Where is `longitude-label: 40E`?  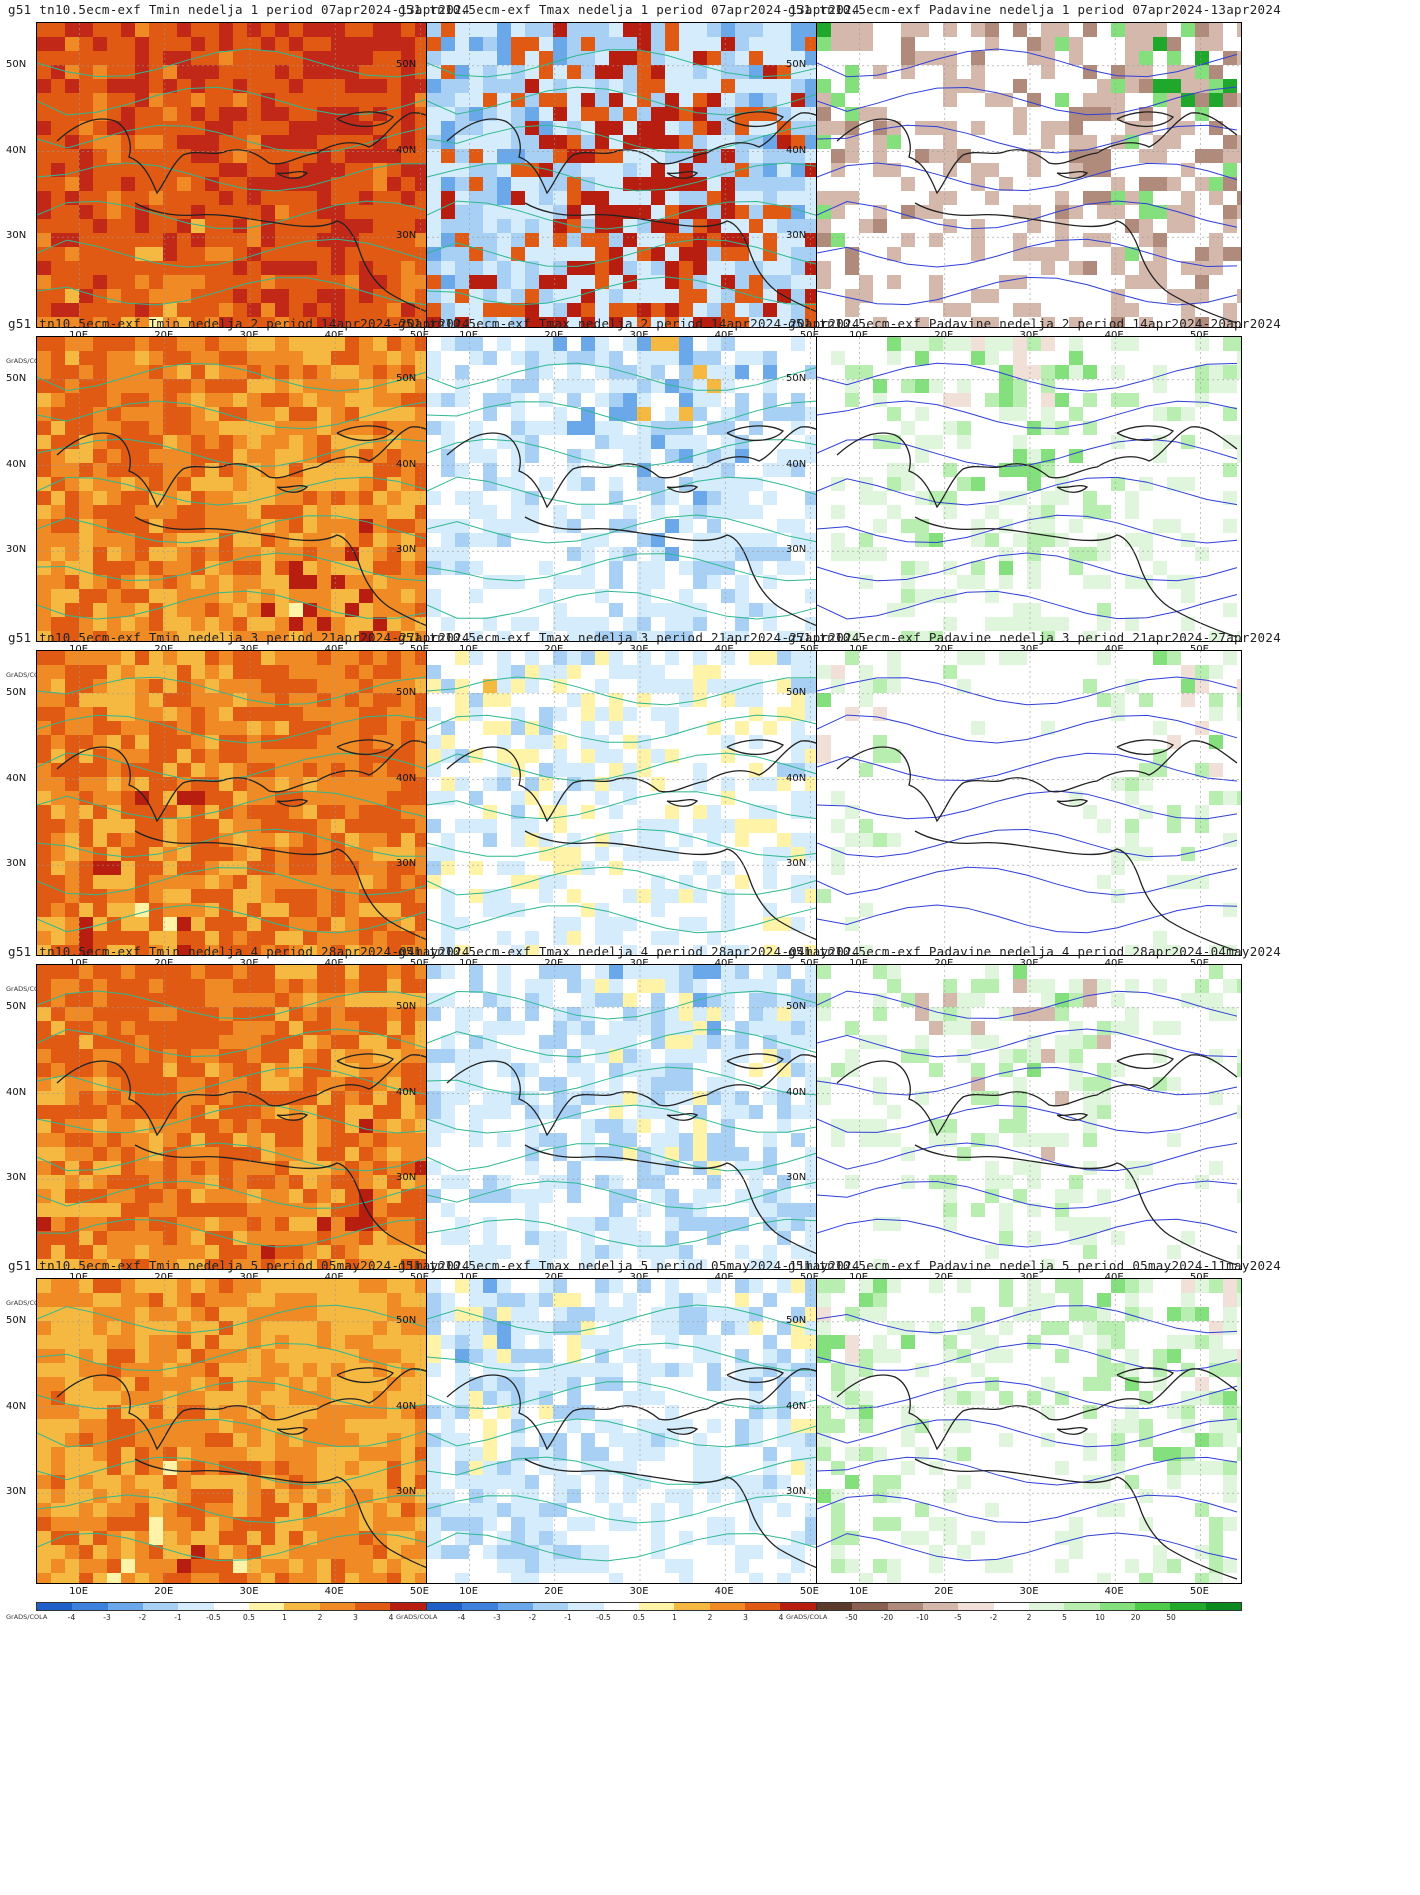
longitude-label: 40E is located at coordinates (1114, 335).